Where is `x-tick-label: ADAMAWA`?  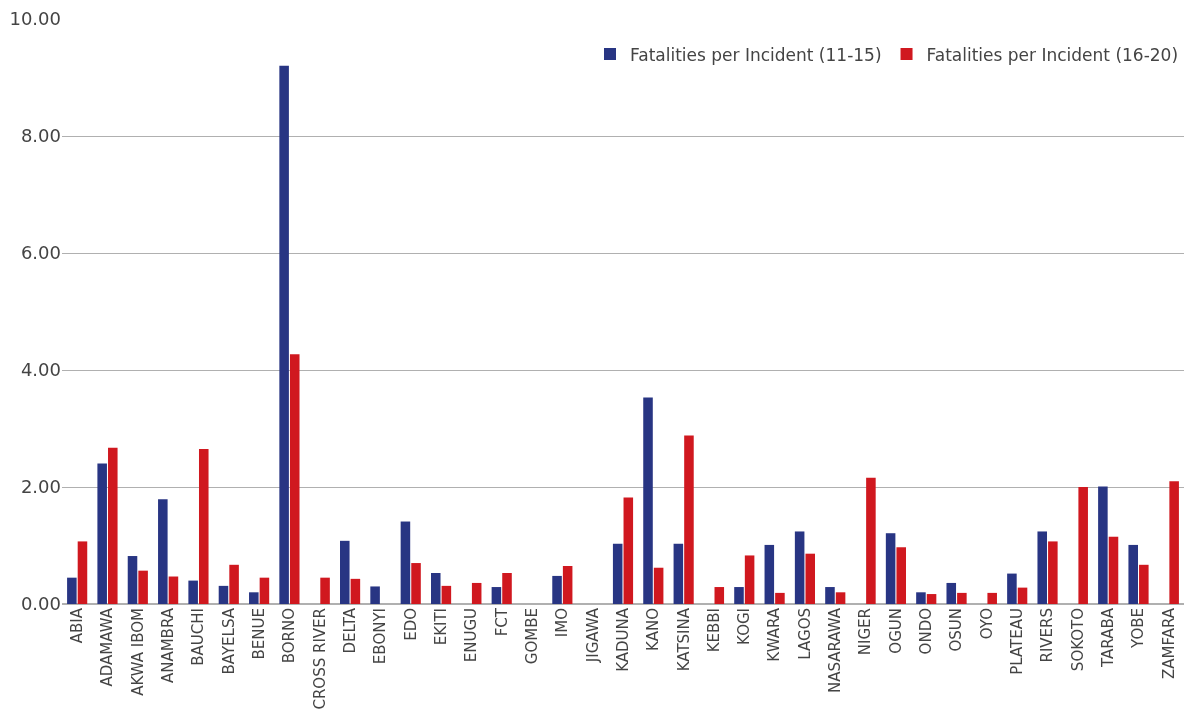 x-tick-label: ADAMAWA is located at coordinates (107, 647).